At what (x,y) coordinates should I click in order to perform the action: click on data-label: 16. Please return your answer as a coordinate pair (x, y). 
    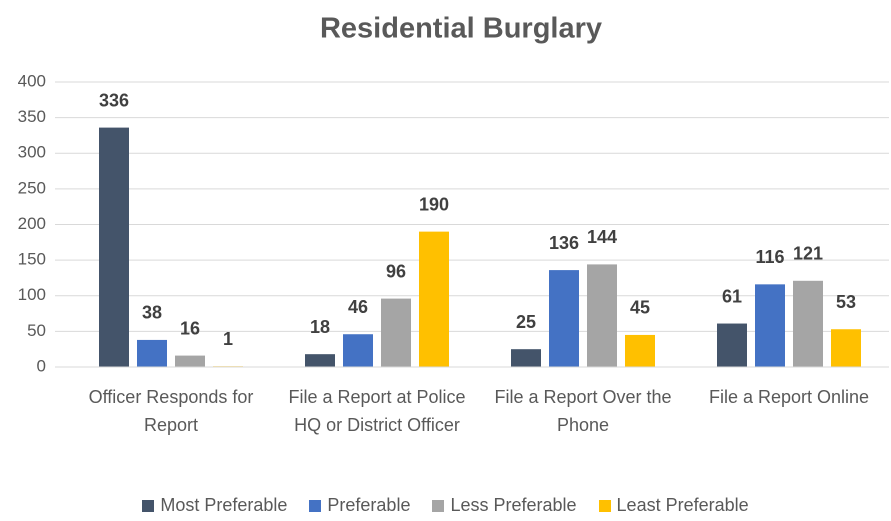
    Looking at the image, I should click on (190, 328).